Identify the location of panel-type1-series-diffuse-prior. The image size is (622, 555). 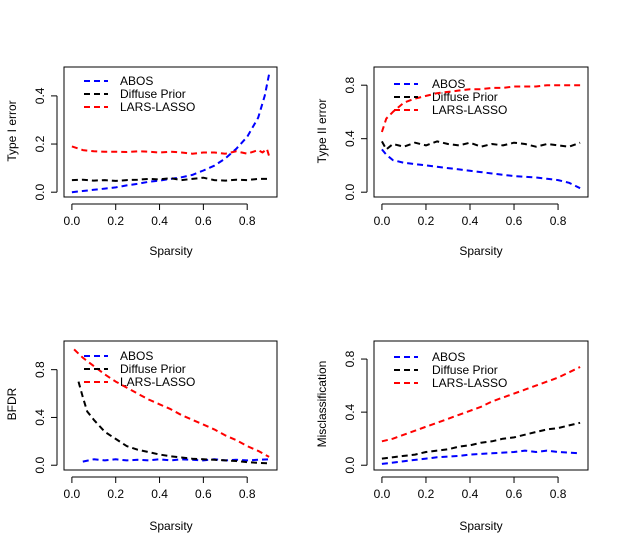
(170, 179).